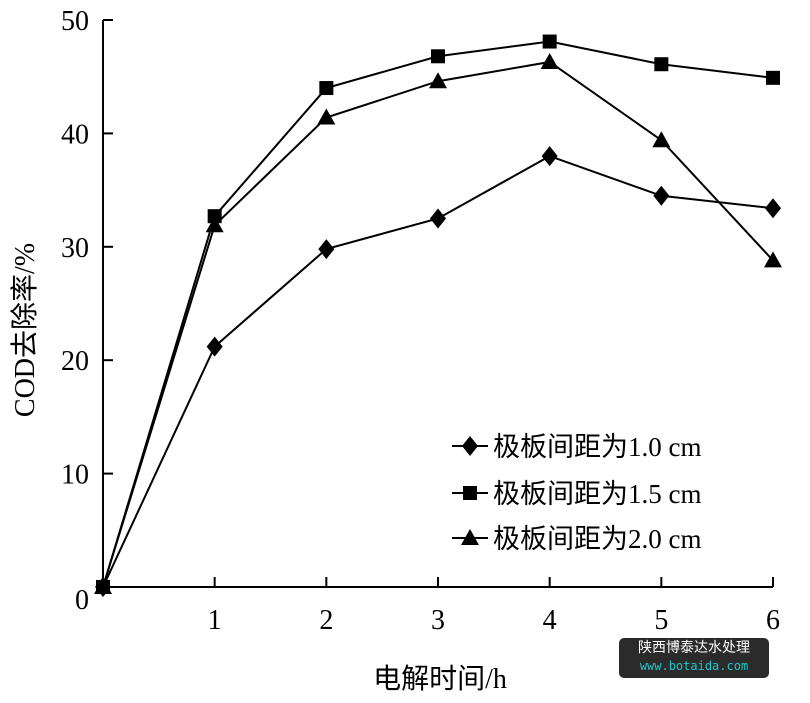 The image size is (810, 703). I want to click on y-tick-label: 0, so click(82, 600).